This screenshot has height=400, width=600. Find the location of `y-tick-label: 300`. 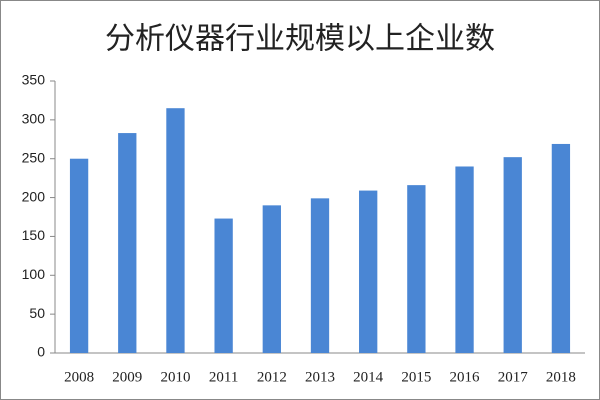

y-tick-label: 300 is located at coordinates (34, 119).